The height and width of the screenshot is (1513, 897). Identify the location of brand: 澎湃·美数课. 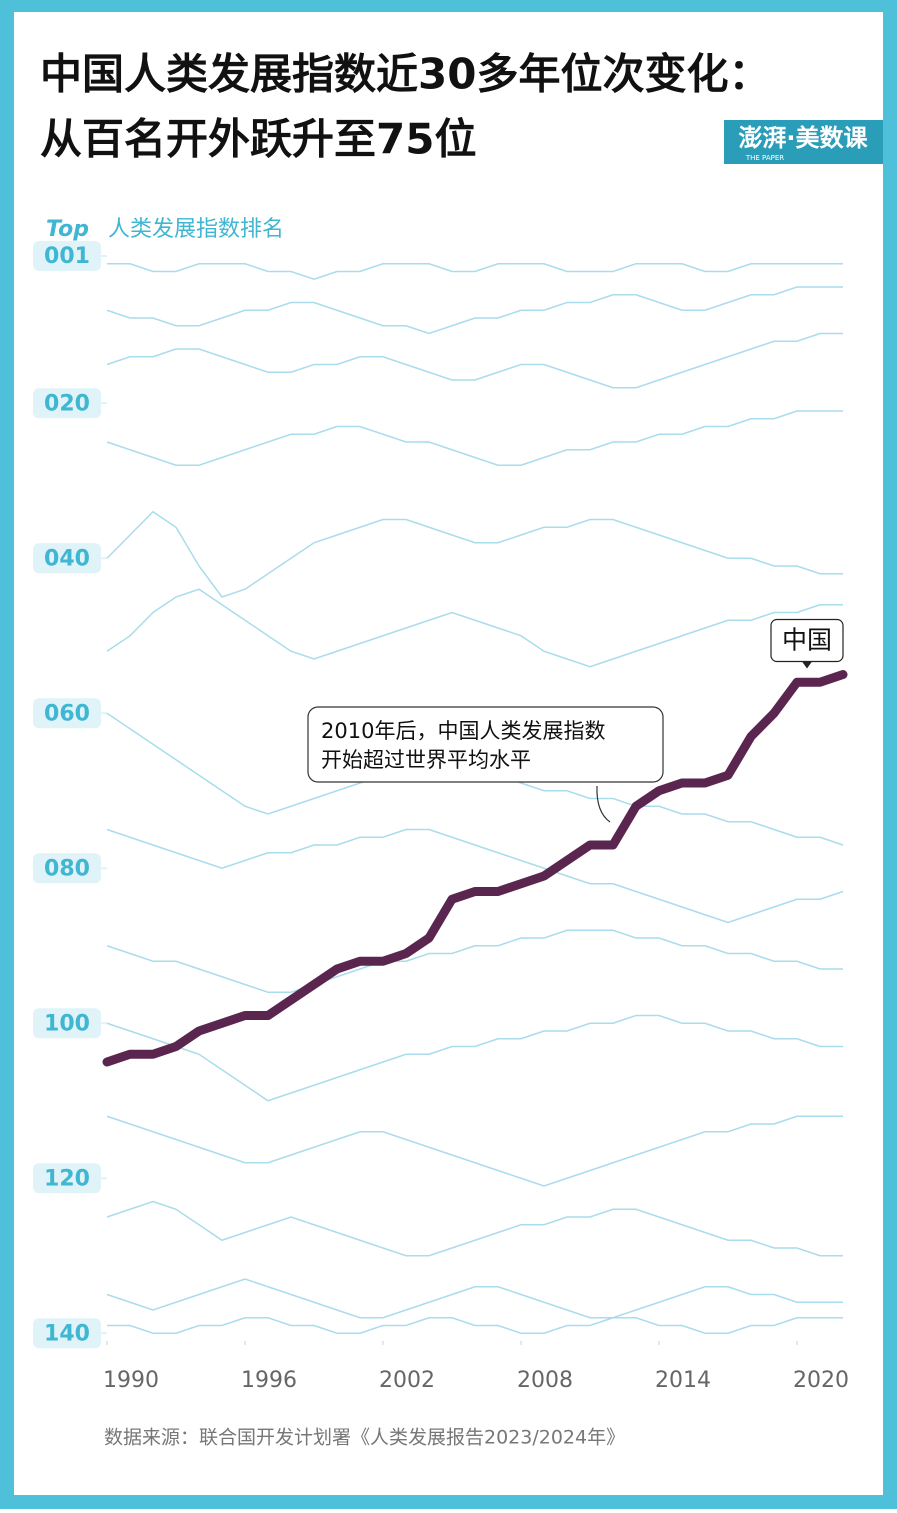
(803, 138).